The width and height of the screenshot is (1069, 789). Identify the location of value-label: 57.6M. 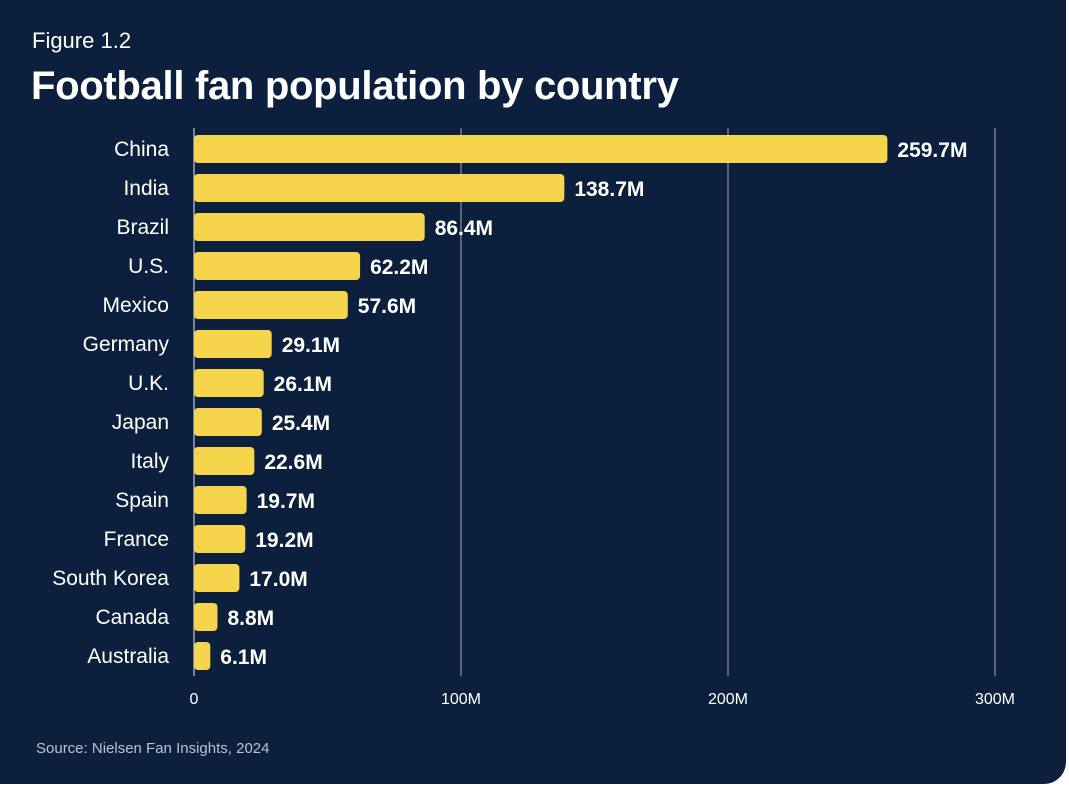
(387, 306).